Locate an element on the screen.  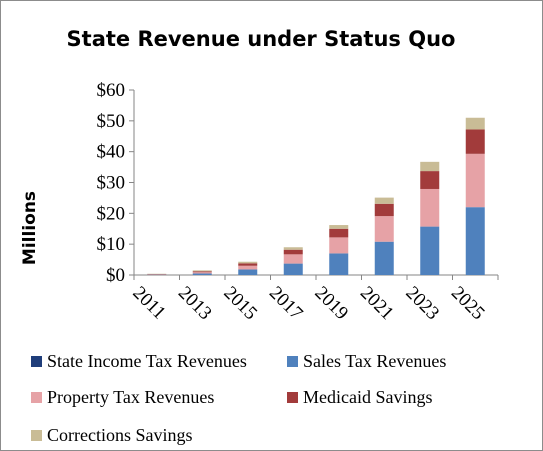
x-tick-label: 2015 is located at coordinates (240, 303).